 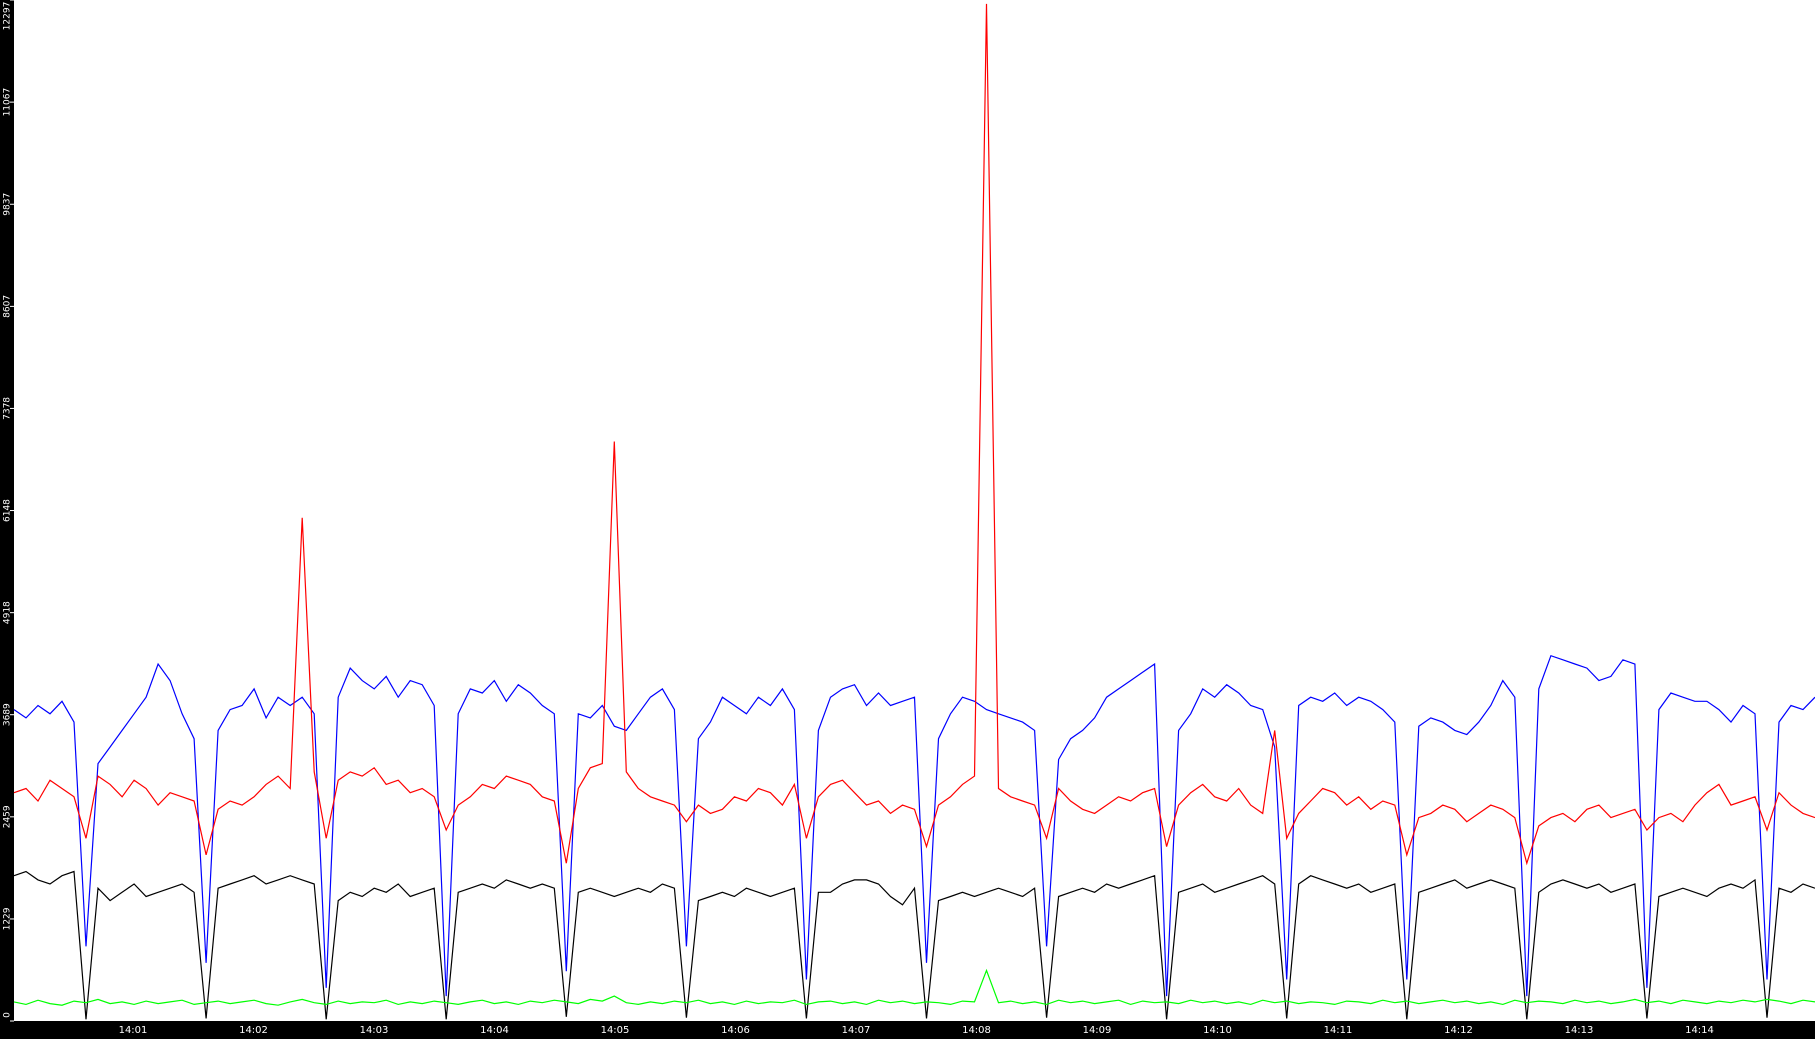 I want to click on y-tick-label: 8607, so click(x=8, y=306).